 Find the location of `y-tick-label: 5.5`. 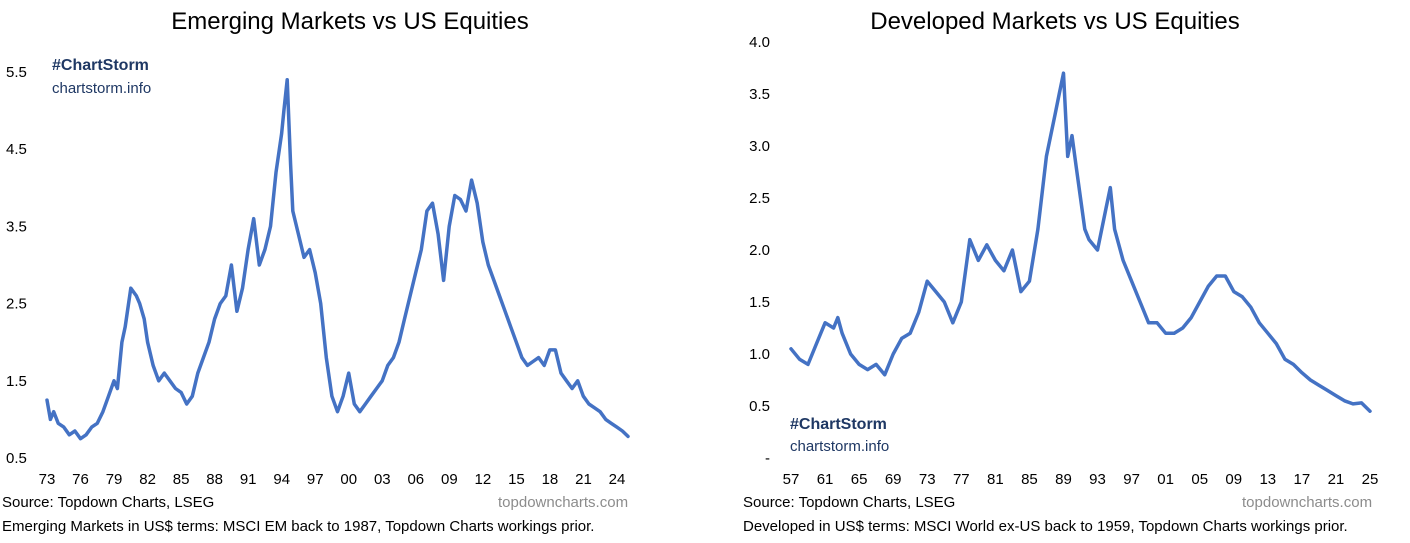

y-tick-label: 5.5 is located at coordinates (16, 72).